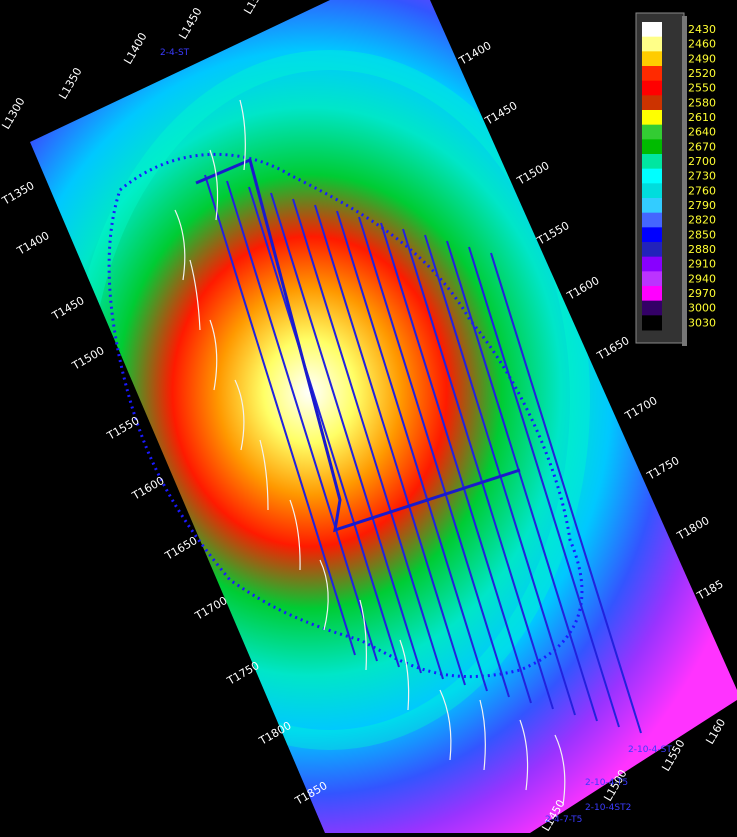 This screenshot has height=837, width=737. I want to click on legend-value: 2760, so click(702, 190).